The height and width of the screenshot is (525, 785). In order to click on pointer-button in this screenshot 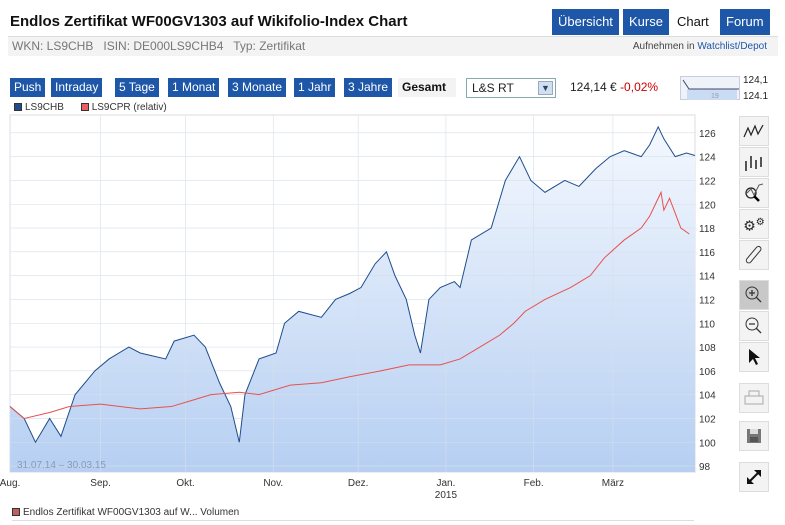, I will do `click(754, 357)`.